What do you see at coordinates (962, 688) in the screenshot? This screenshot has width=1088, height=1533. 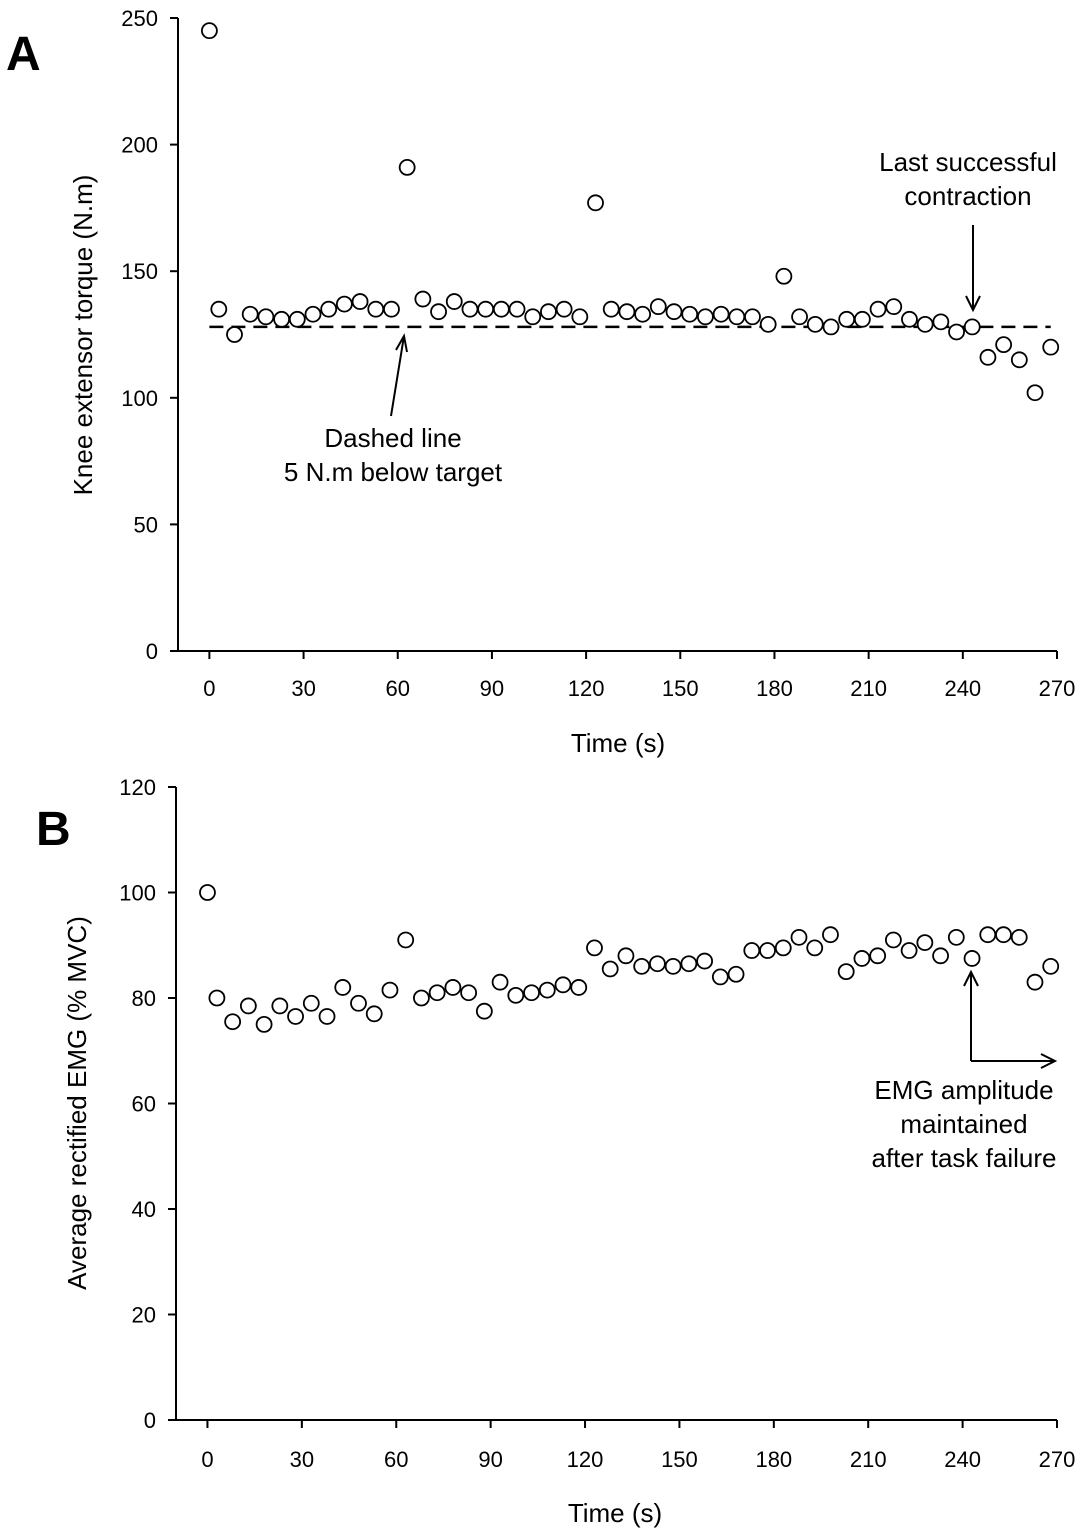 I see `a-x-tick-label: 240` at bounding box center [962, 688].